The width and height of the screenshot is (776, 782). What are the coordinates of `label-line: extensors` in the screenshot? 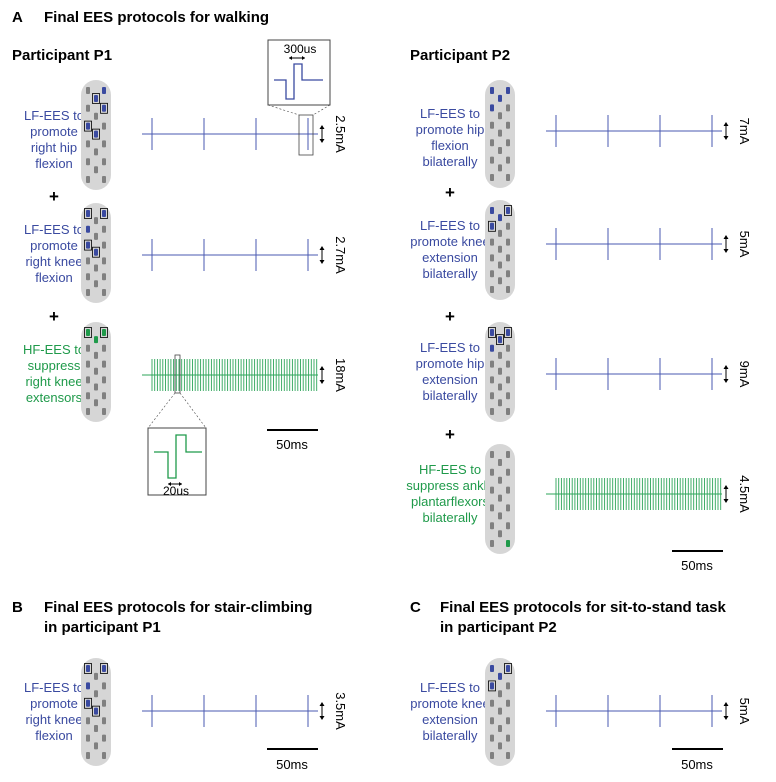 It's located at (54, 397).